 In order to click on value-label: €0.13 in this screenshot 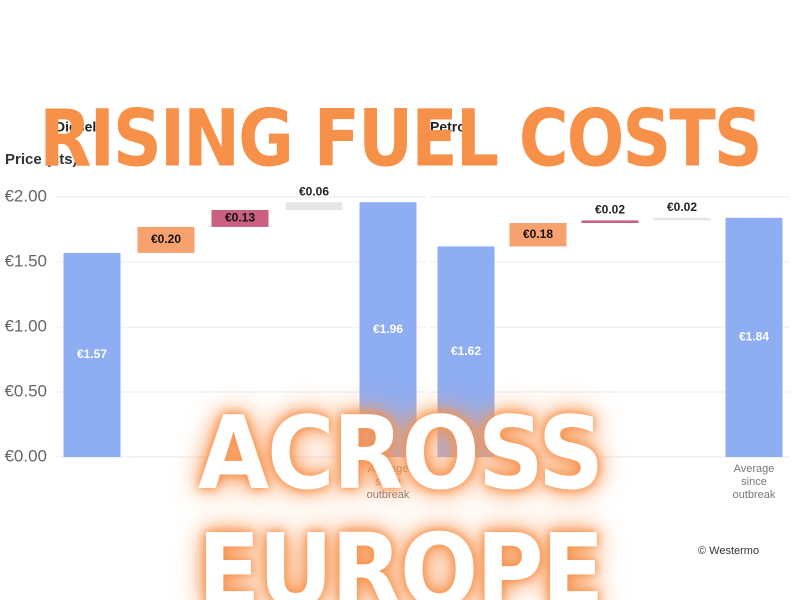, I will do `click(240, 218)`.